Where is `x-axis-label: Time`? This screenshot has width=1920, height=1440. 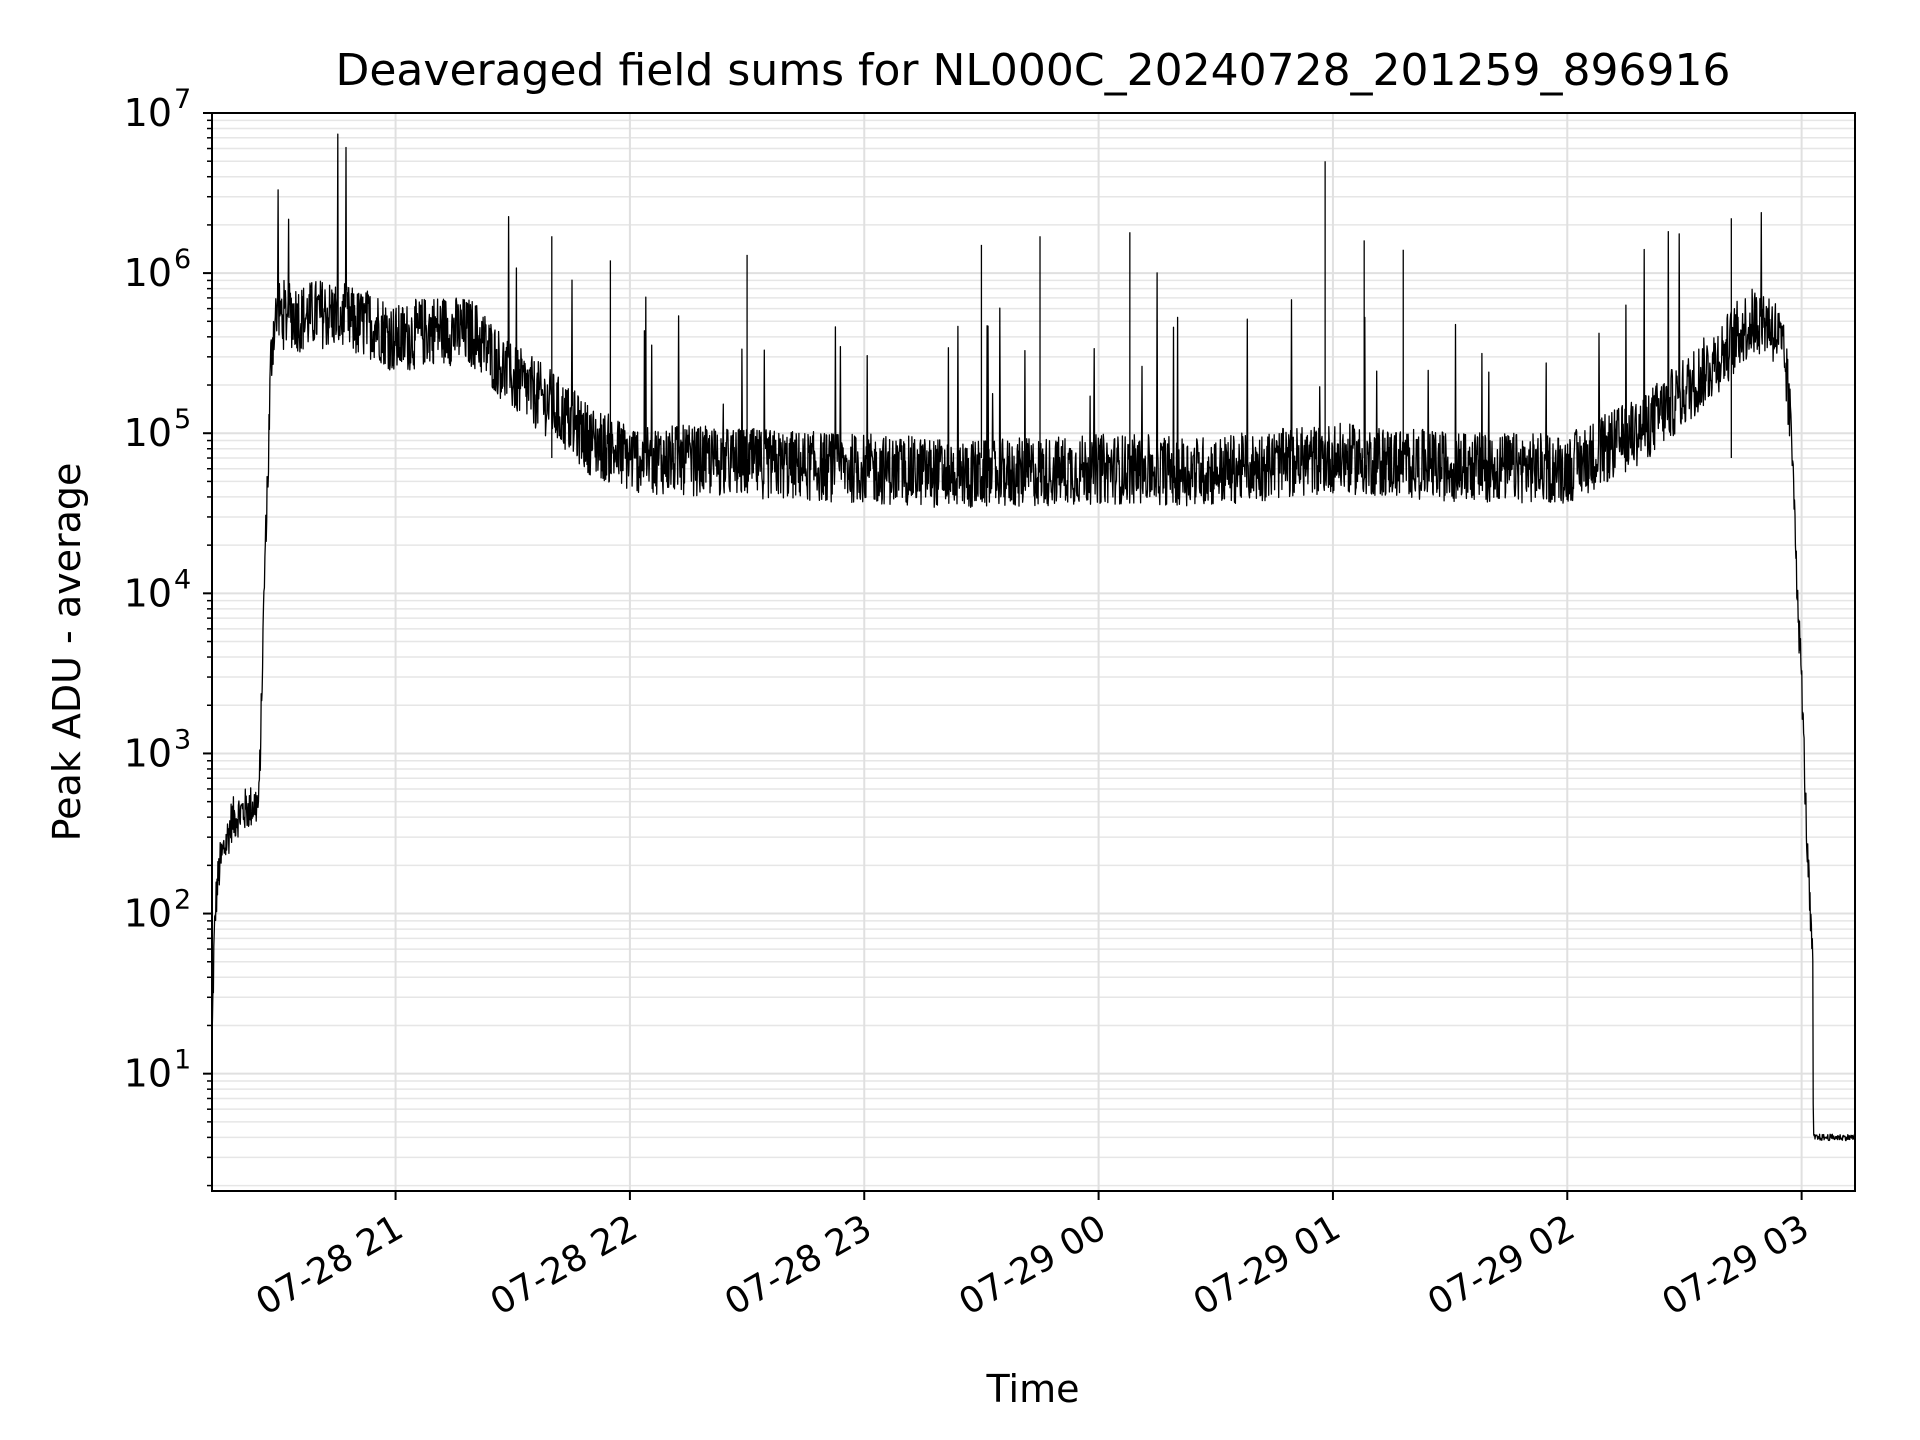
x-axis-label: Time is located at coordinates (1033, 1389).